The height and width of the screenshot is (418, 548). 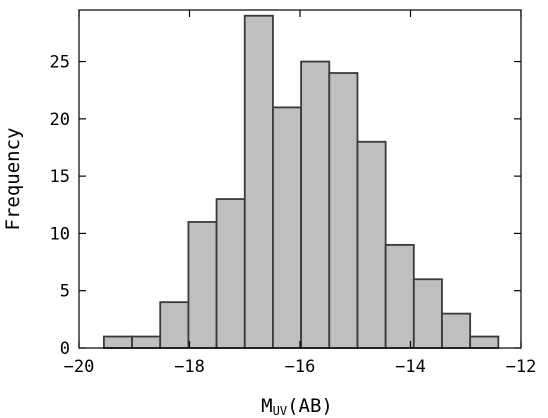 What do you see at coordinates (60, 120) in the screenshot?
I see `y-tick-label: 20` at bounding box center [60, 120].